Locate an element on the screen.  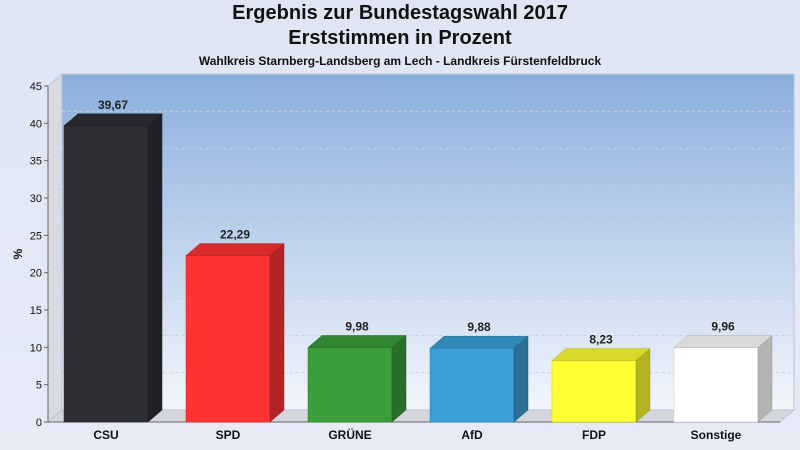
y-tick-label: 10 is located at coordinates (36, 348).